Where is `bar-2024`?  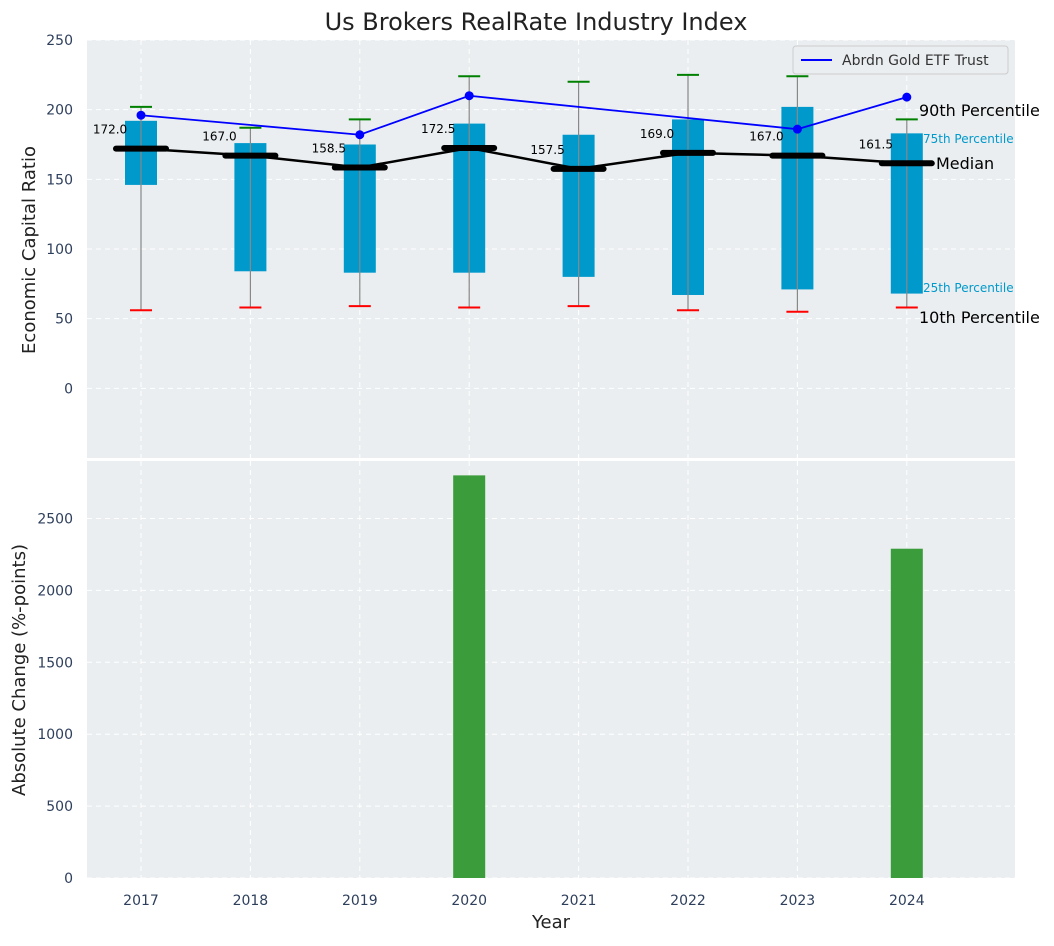
bar-2024 is located at coordinates (906, 713).